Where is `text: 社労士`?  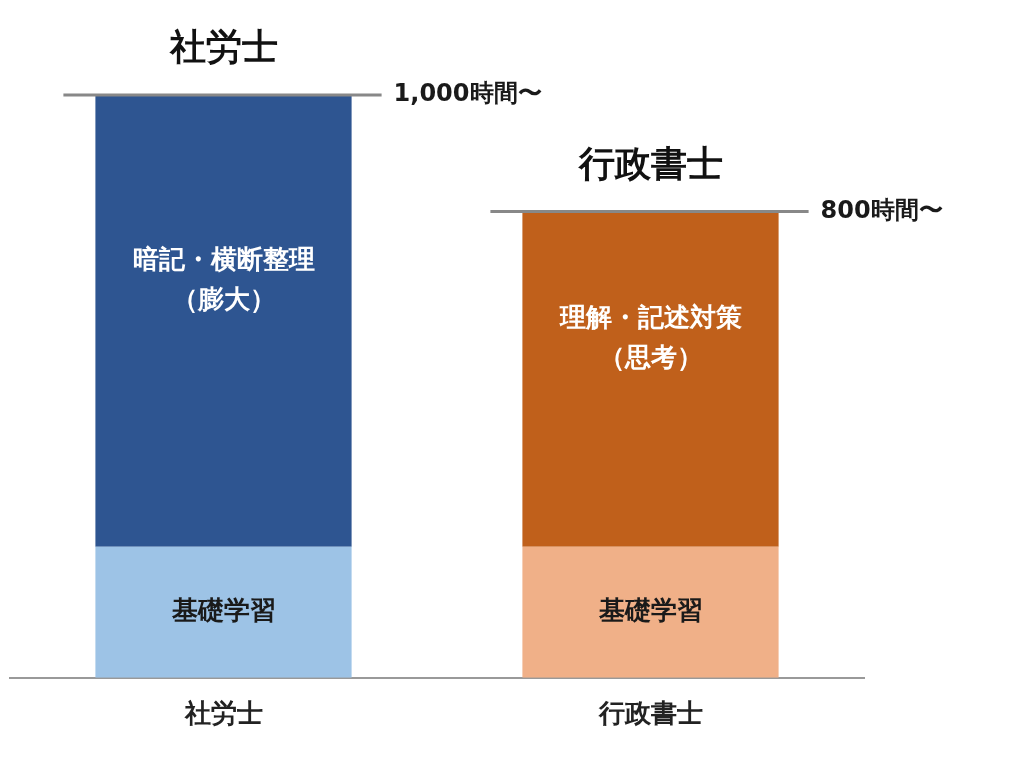
text: 社労士 is located at coordinates (223, 47).